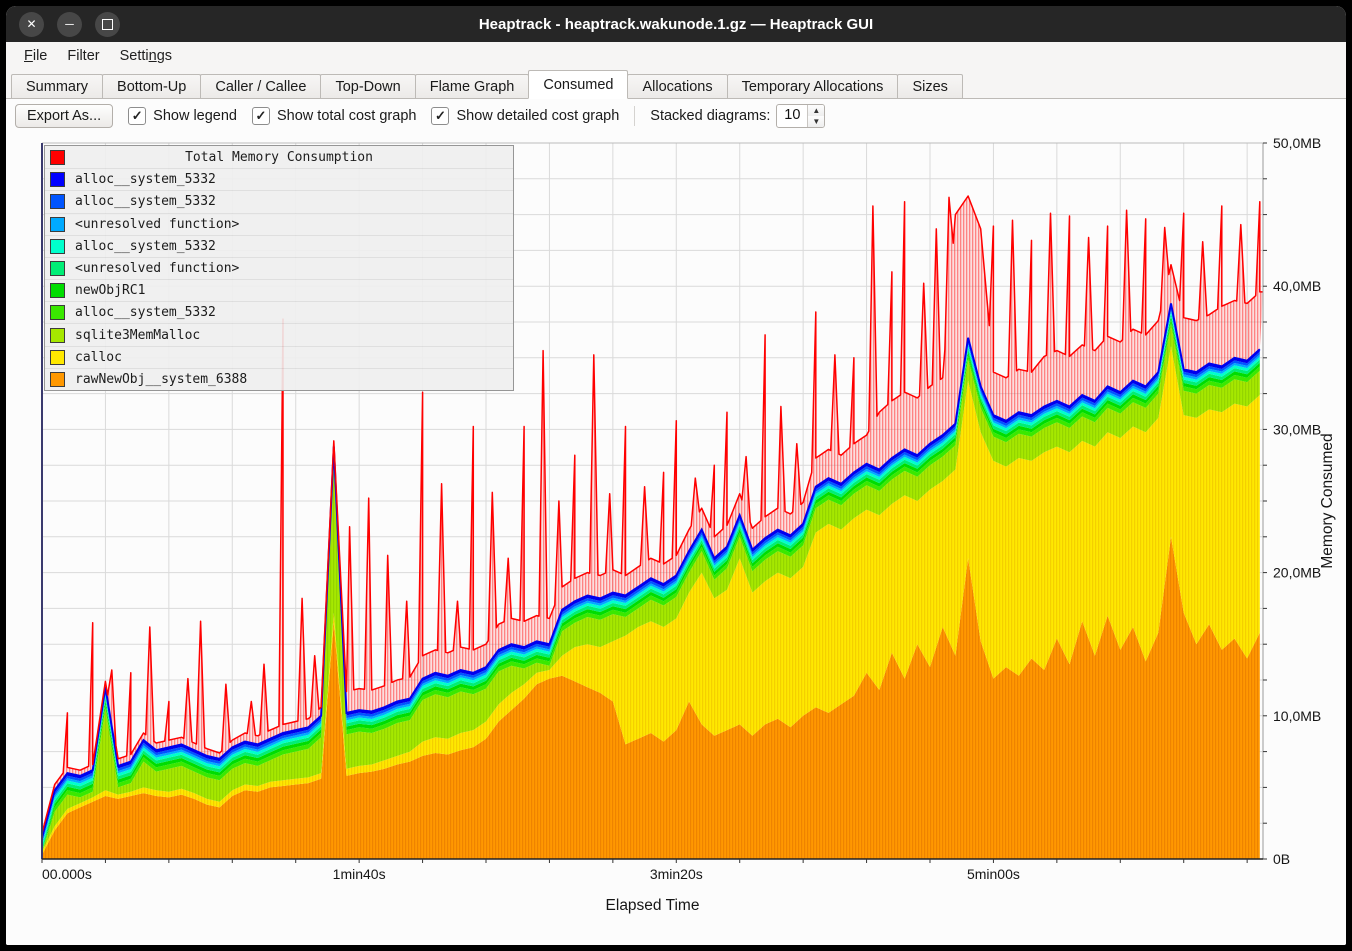 The image size is (1352, 951). I want to click on checkbox-label: Show detailed cost graph, so click(538, 115).